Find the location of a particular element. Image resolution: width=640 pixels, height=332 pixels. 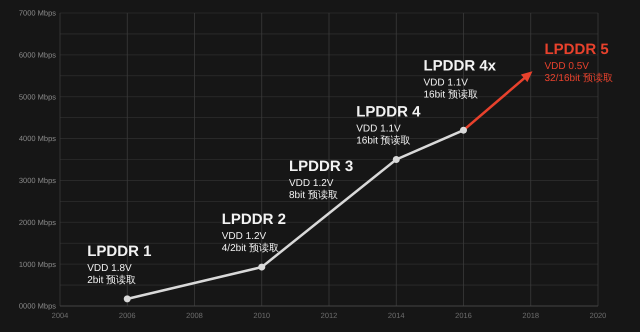

annotation: LPDDR 2 VDD 1.2V 4/2bit 预读取 is located at coordinates (254, 232).